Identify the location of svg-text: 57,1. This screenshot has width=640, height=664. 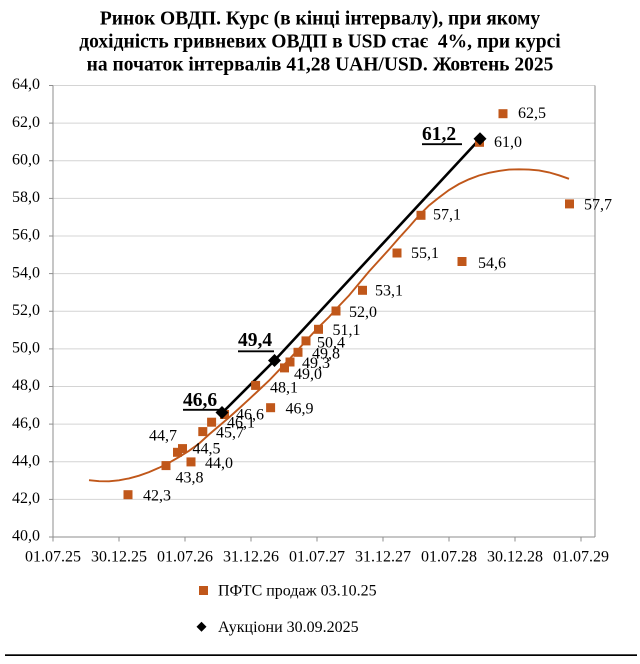
(447, 215).